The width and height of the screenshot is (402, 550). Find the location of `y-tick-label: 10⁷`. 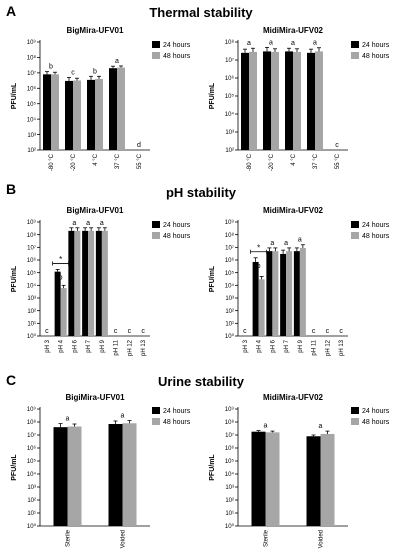

y-tick-label: 10⁷ is located at coordinates (229, 435).